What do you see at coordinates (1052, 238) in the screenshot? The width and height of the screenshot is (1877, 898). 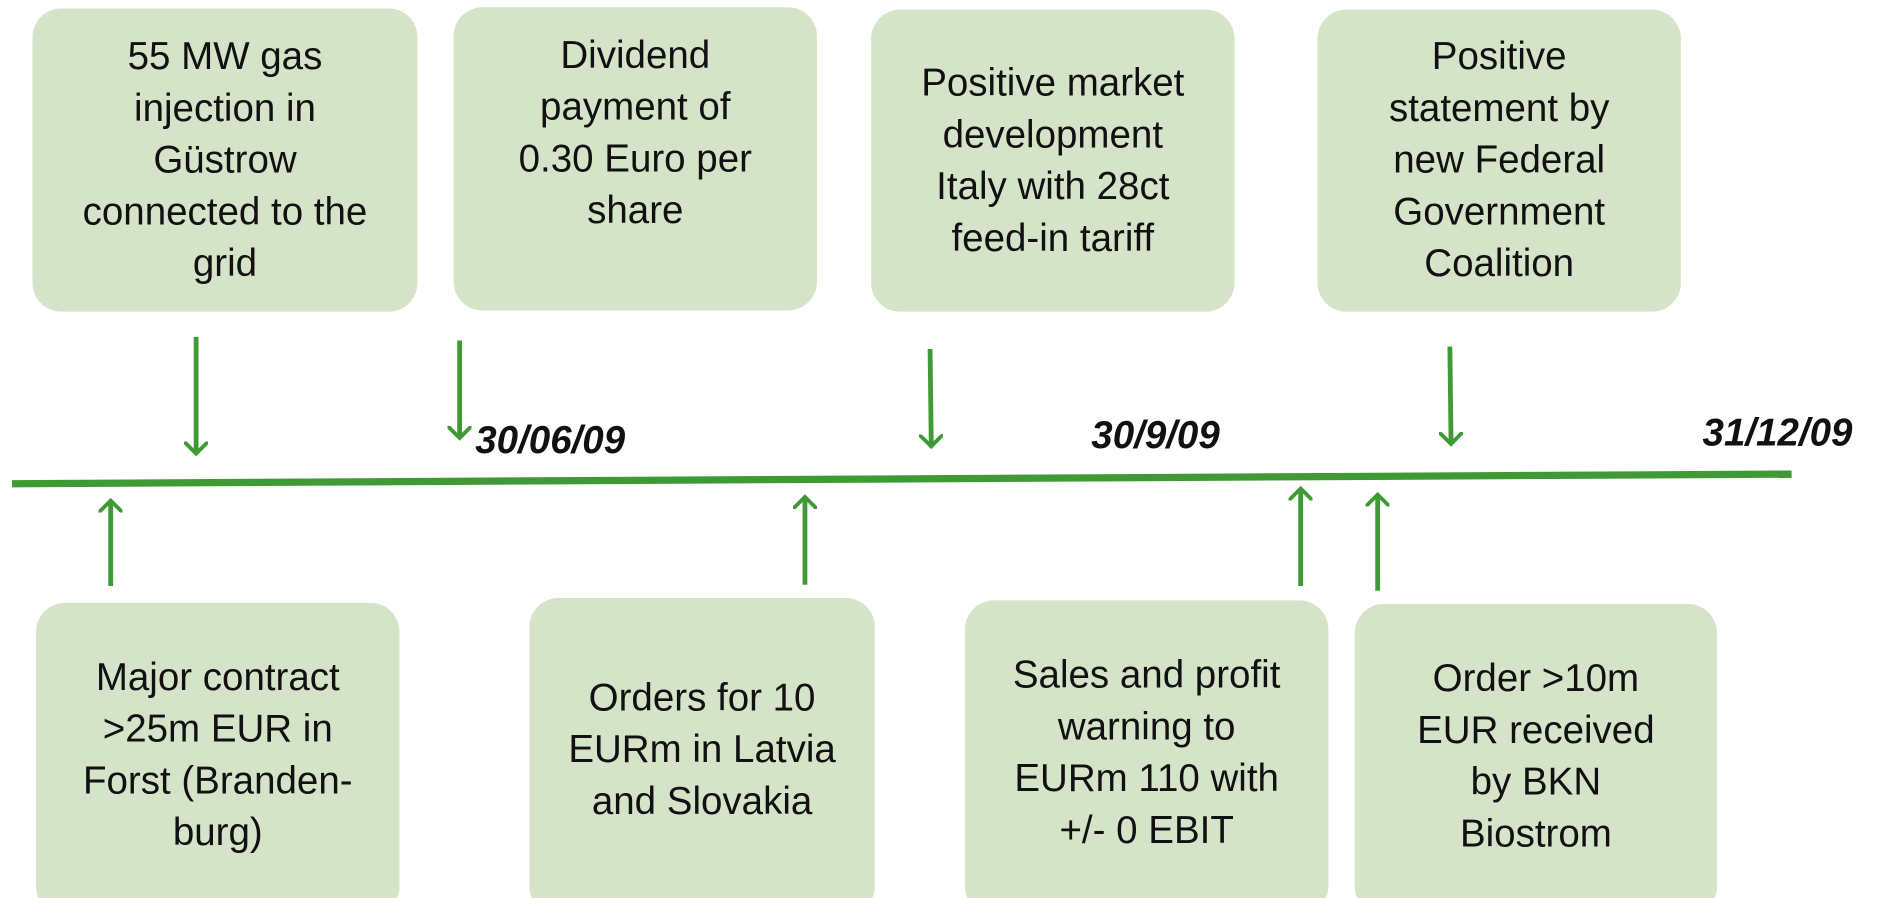 I see `event-text: feed-in tariff` at bounding box center [1052, 238].